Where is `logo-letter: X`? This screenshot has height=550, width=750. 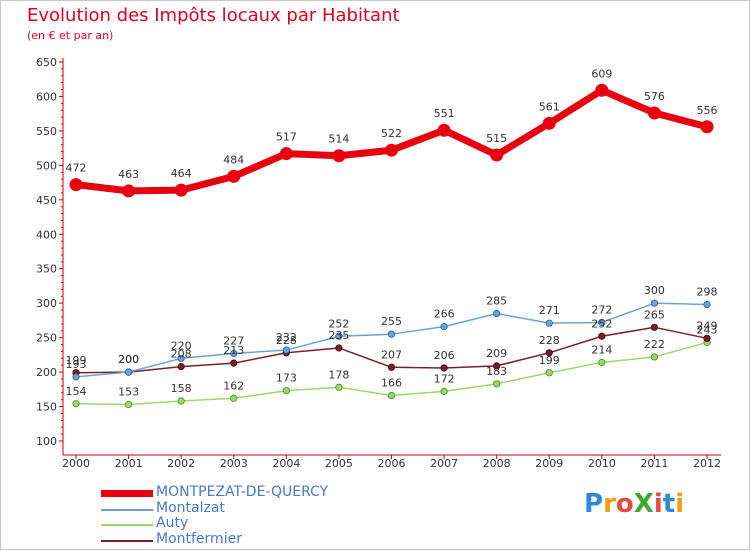
logo-letter: X is located at coordinates (643, 504).